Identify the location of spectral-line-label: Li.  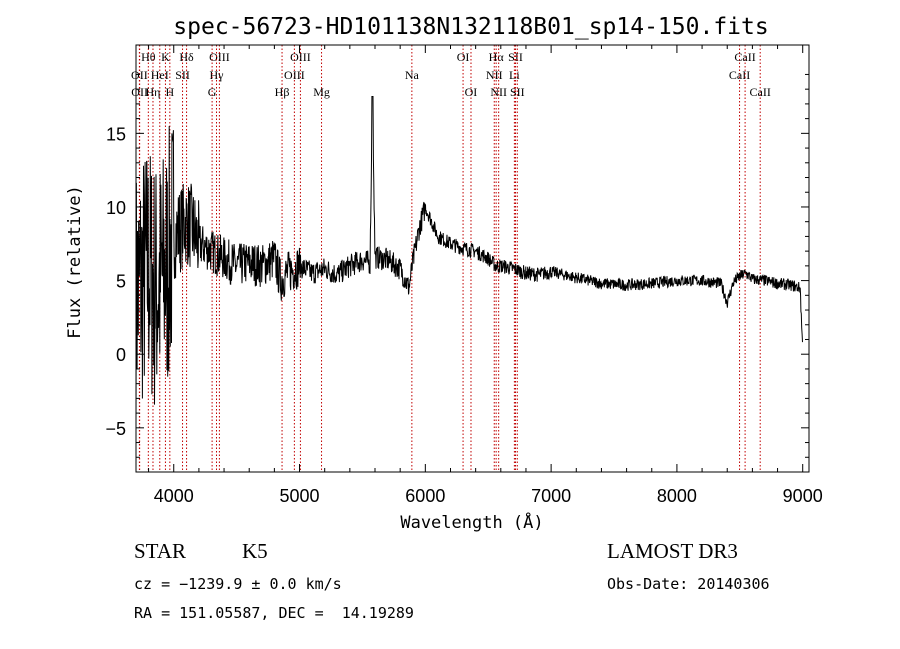
(514, 75).